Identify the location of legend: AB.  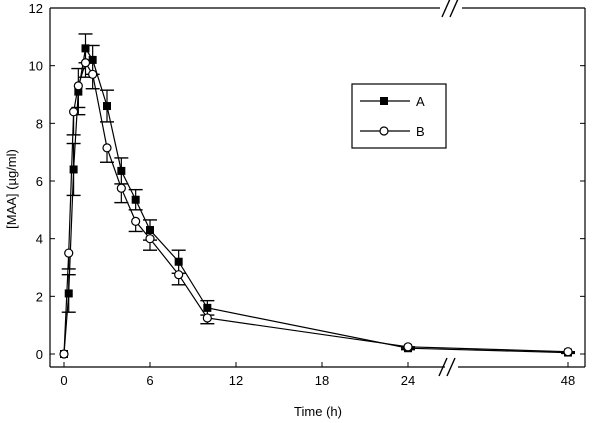
(399, 116).